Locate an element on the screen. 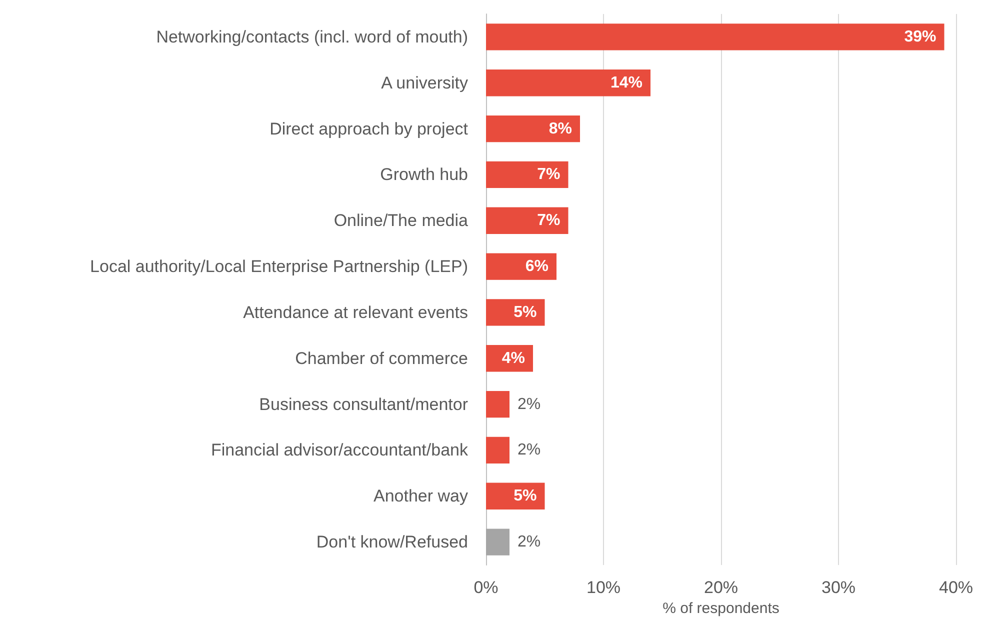  y-tick-label: Direct approach by project is located at coordinates (369, 128).